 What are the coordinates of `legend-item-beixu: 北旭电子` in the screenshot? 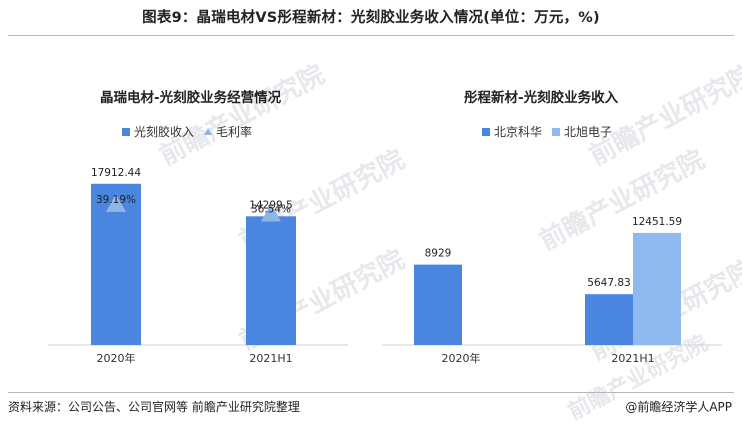 It's located at (582, 131).